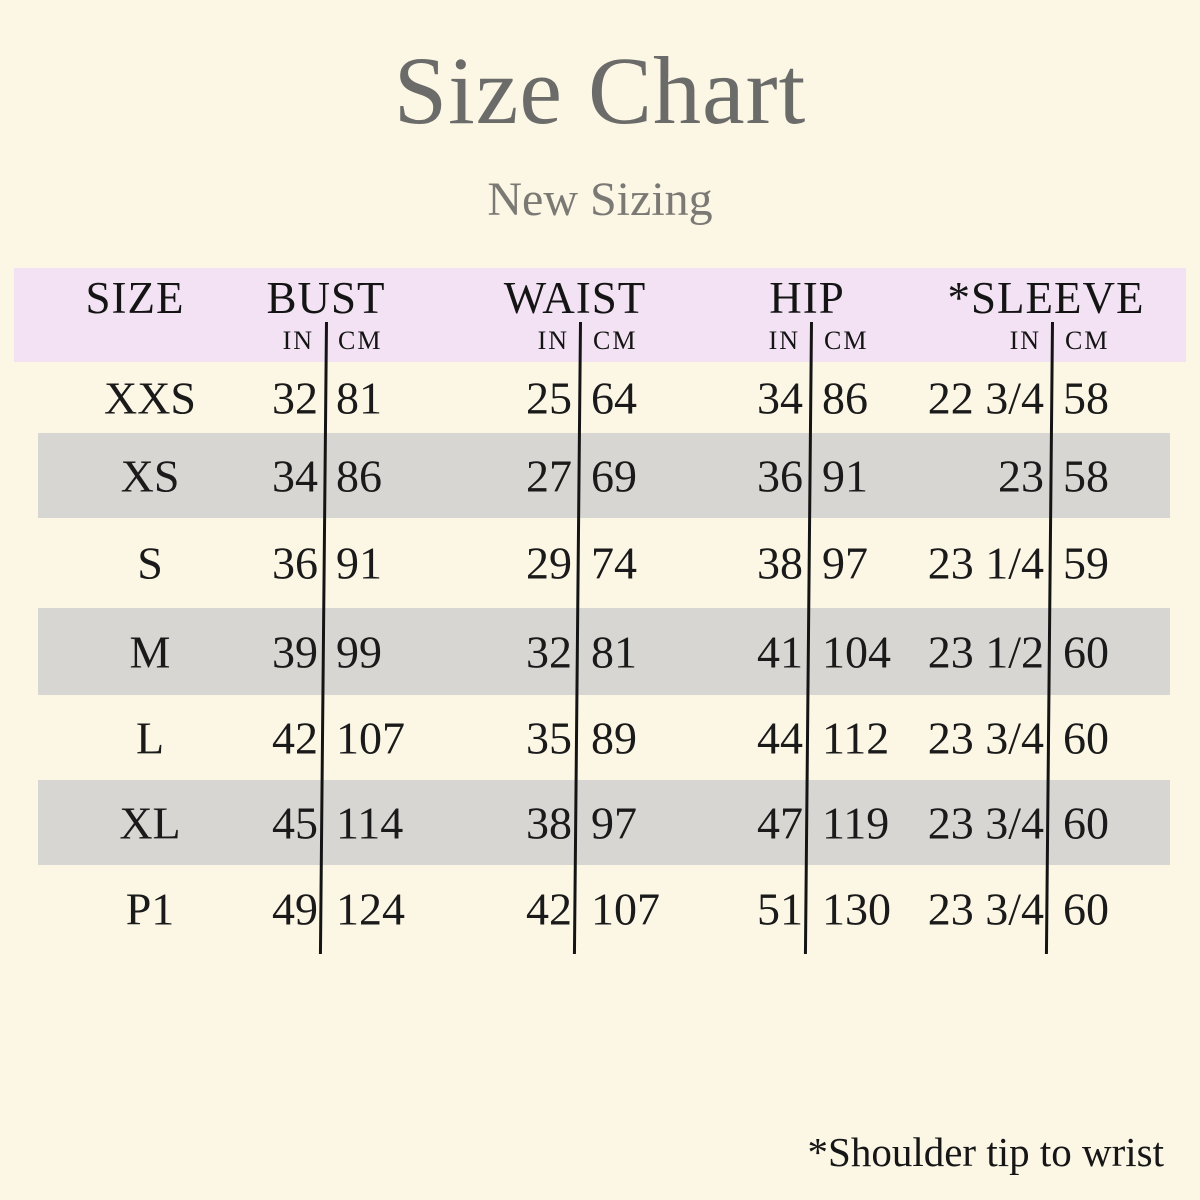 Image resolution: width=1200 pixels, height=1200 pixels. I want to click on table-row: S 36 91 29 74 38 97 23 1/4 59, so click(600, 563).